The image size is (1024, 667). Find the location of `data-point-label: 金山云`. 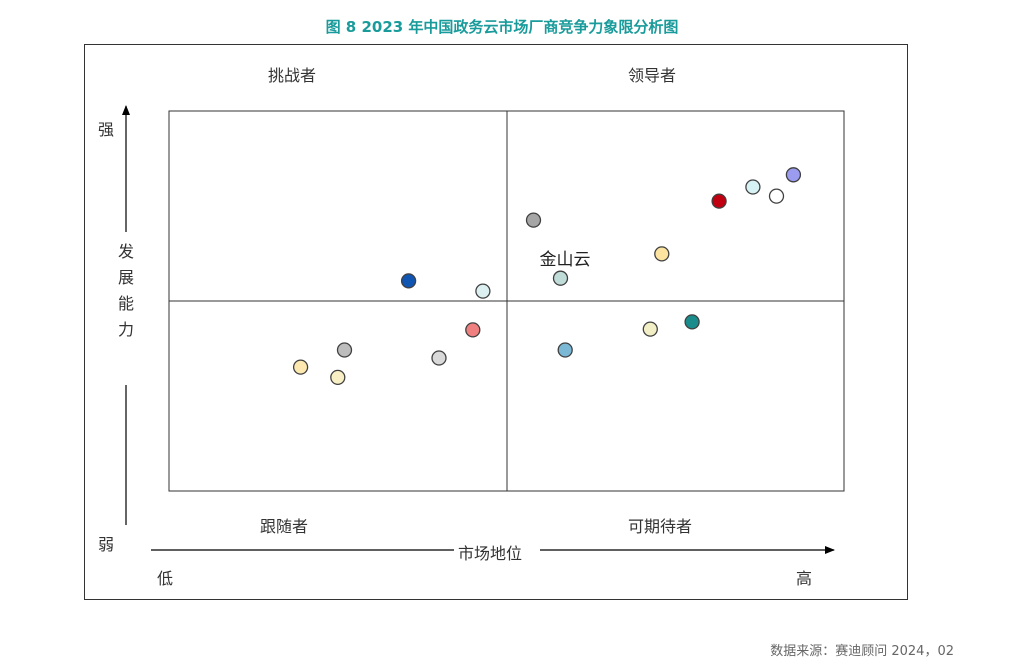

data-point-label: 金山云 is located at coordinates (565, 260).